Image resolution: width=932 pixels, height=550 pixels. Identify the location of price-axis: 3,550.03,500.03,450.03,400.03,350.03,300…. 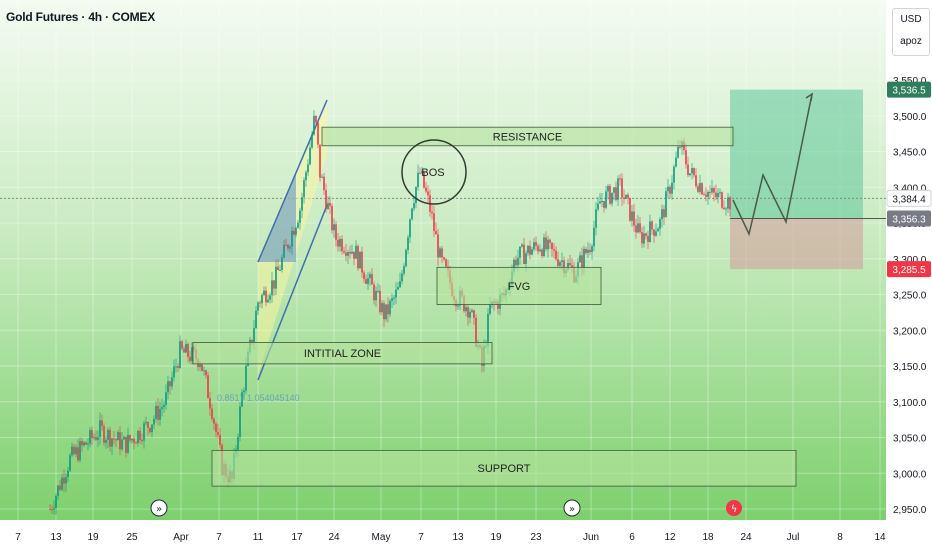
(909, 296).